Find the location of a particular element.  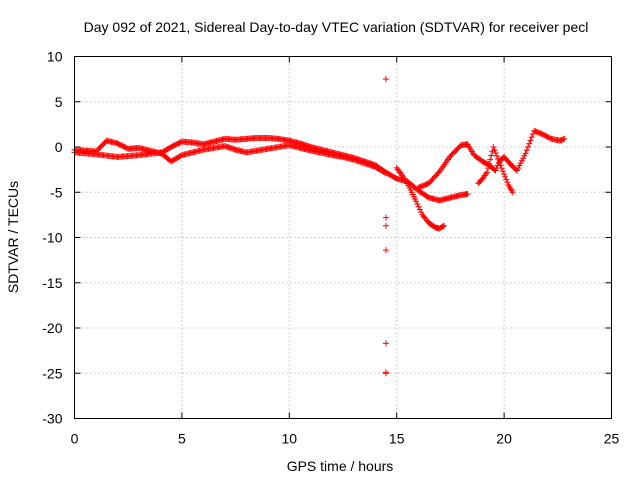

x-tick-label: 20 is located at coordinates (504, 439).